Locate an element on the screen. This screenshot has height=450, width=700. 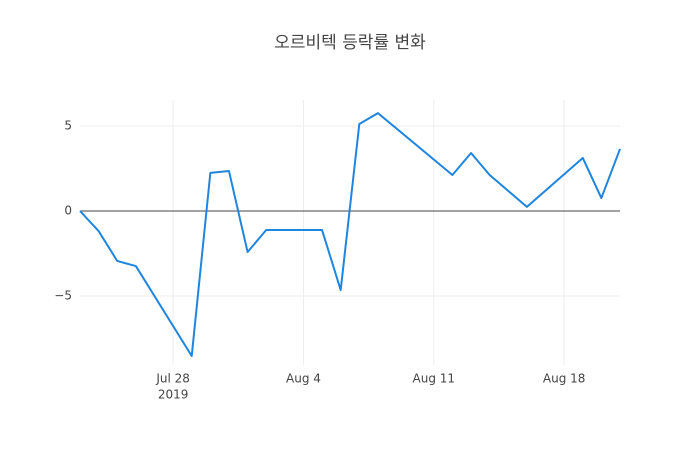
x-tick-label: Jul 28 is located at coordinates (172, 379).